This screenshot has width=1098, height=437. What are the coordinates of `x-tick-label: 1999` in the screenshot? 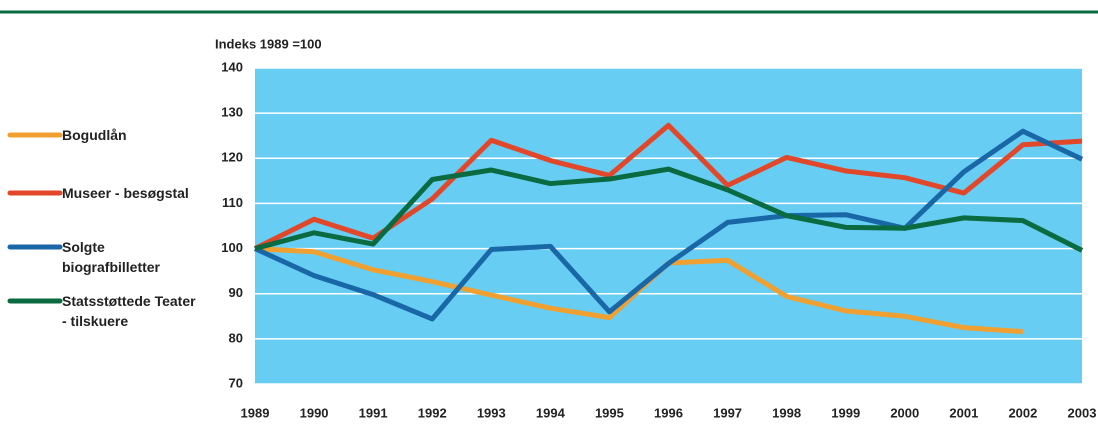 It's located at (845, 412).